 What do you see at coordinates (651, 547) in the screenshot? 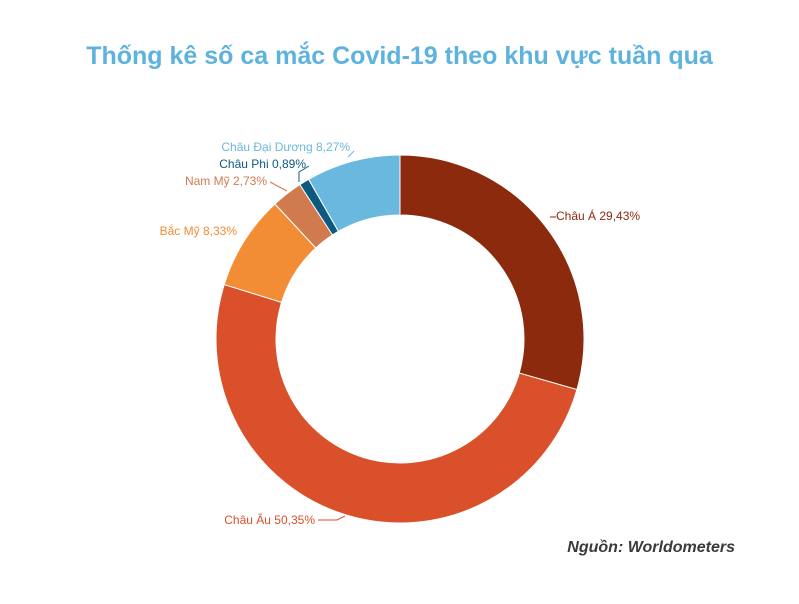
I see `source-note: Nguồn: Worldometers` at bounding box center [651, 547].